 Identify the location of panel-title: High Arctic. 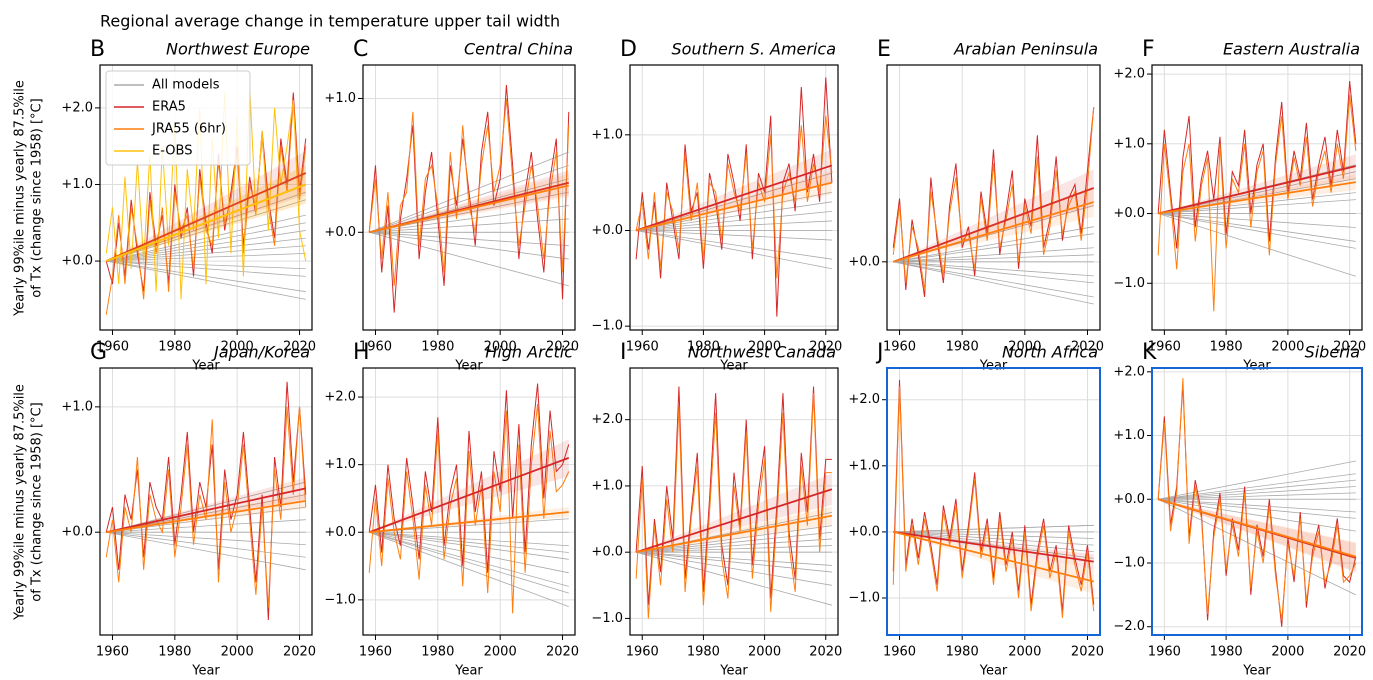
(529, 352).